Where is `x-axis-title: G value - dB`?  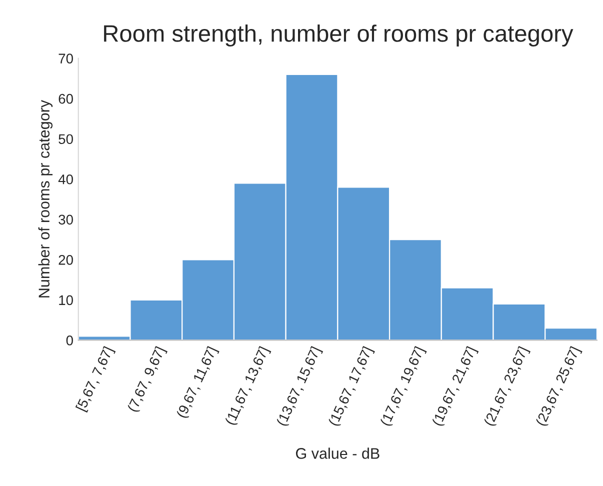 x-axis-title: G value - dB is located at coordinates (338, 453).